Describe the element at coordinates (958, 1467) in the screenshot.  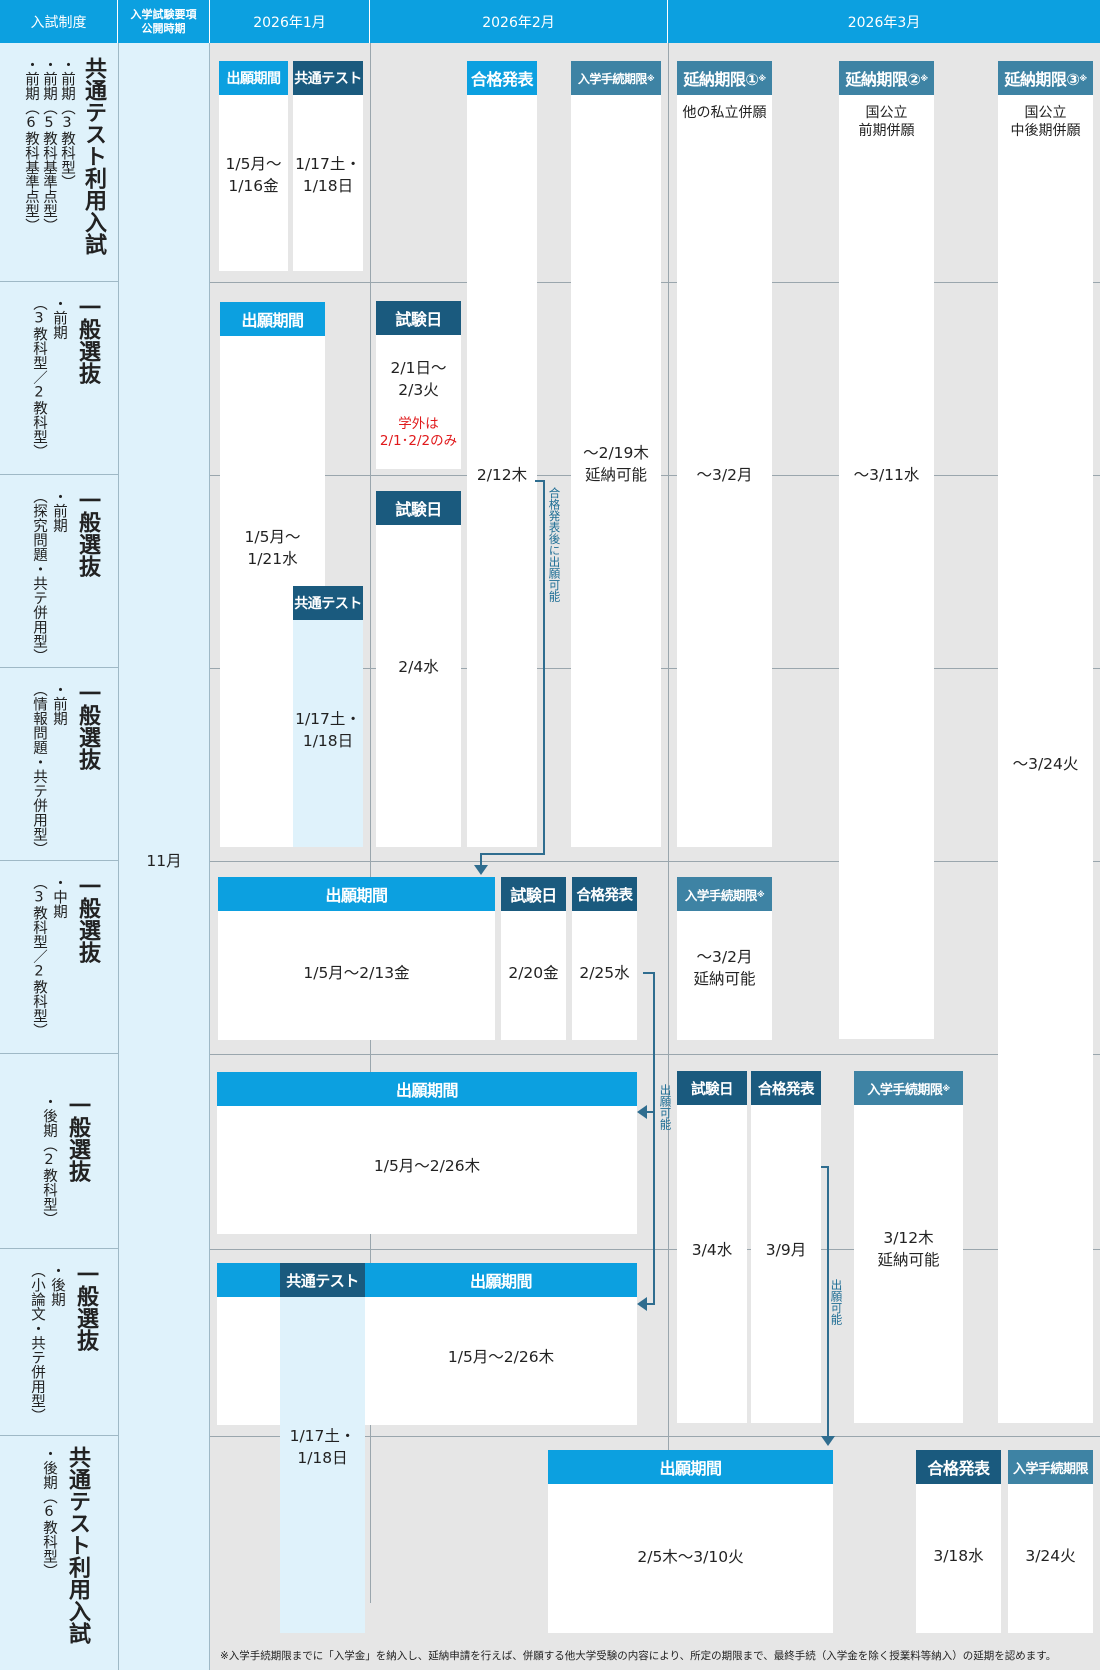
I see `final-pass-label: 合格発表` at that location.